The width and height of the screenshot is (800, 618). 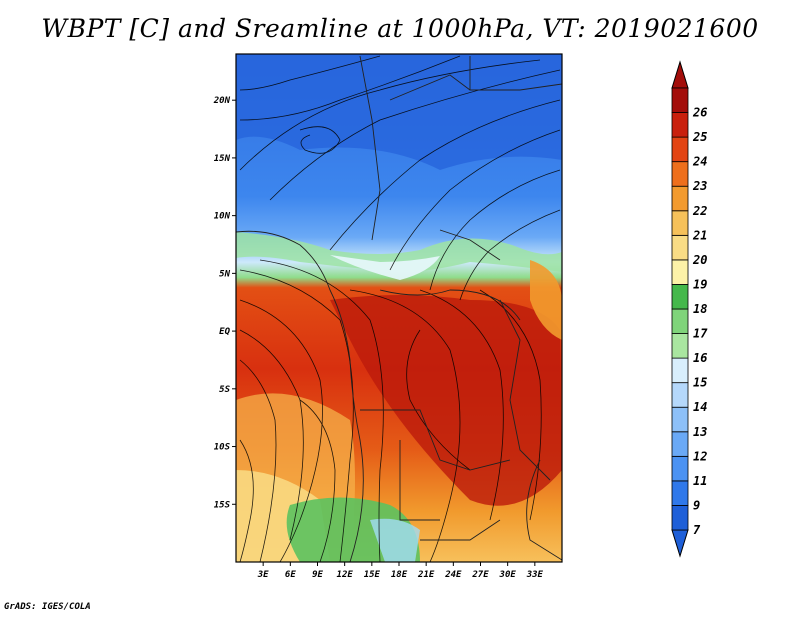 What do you see at coordinates (689, 309) in the screenshot?
I see `colorbar: 7 9 11 12 13 14 15 16 17 18 19 20 21 22 23 24 25 26` at bounding box center [689, 309].